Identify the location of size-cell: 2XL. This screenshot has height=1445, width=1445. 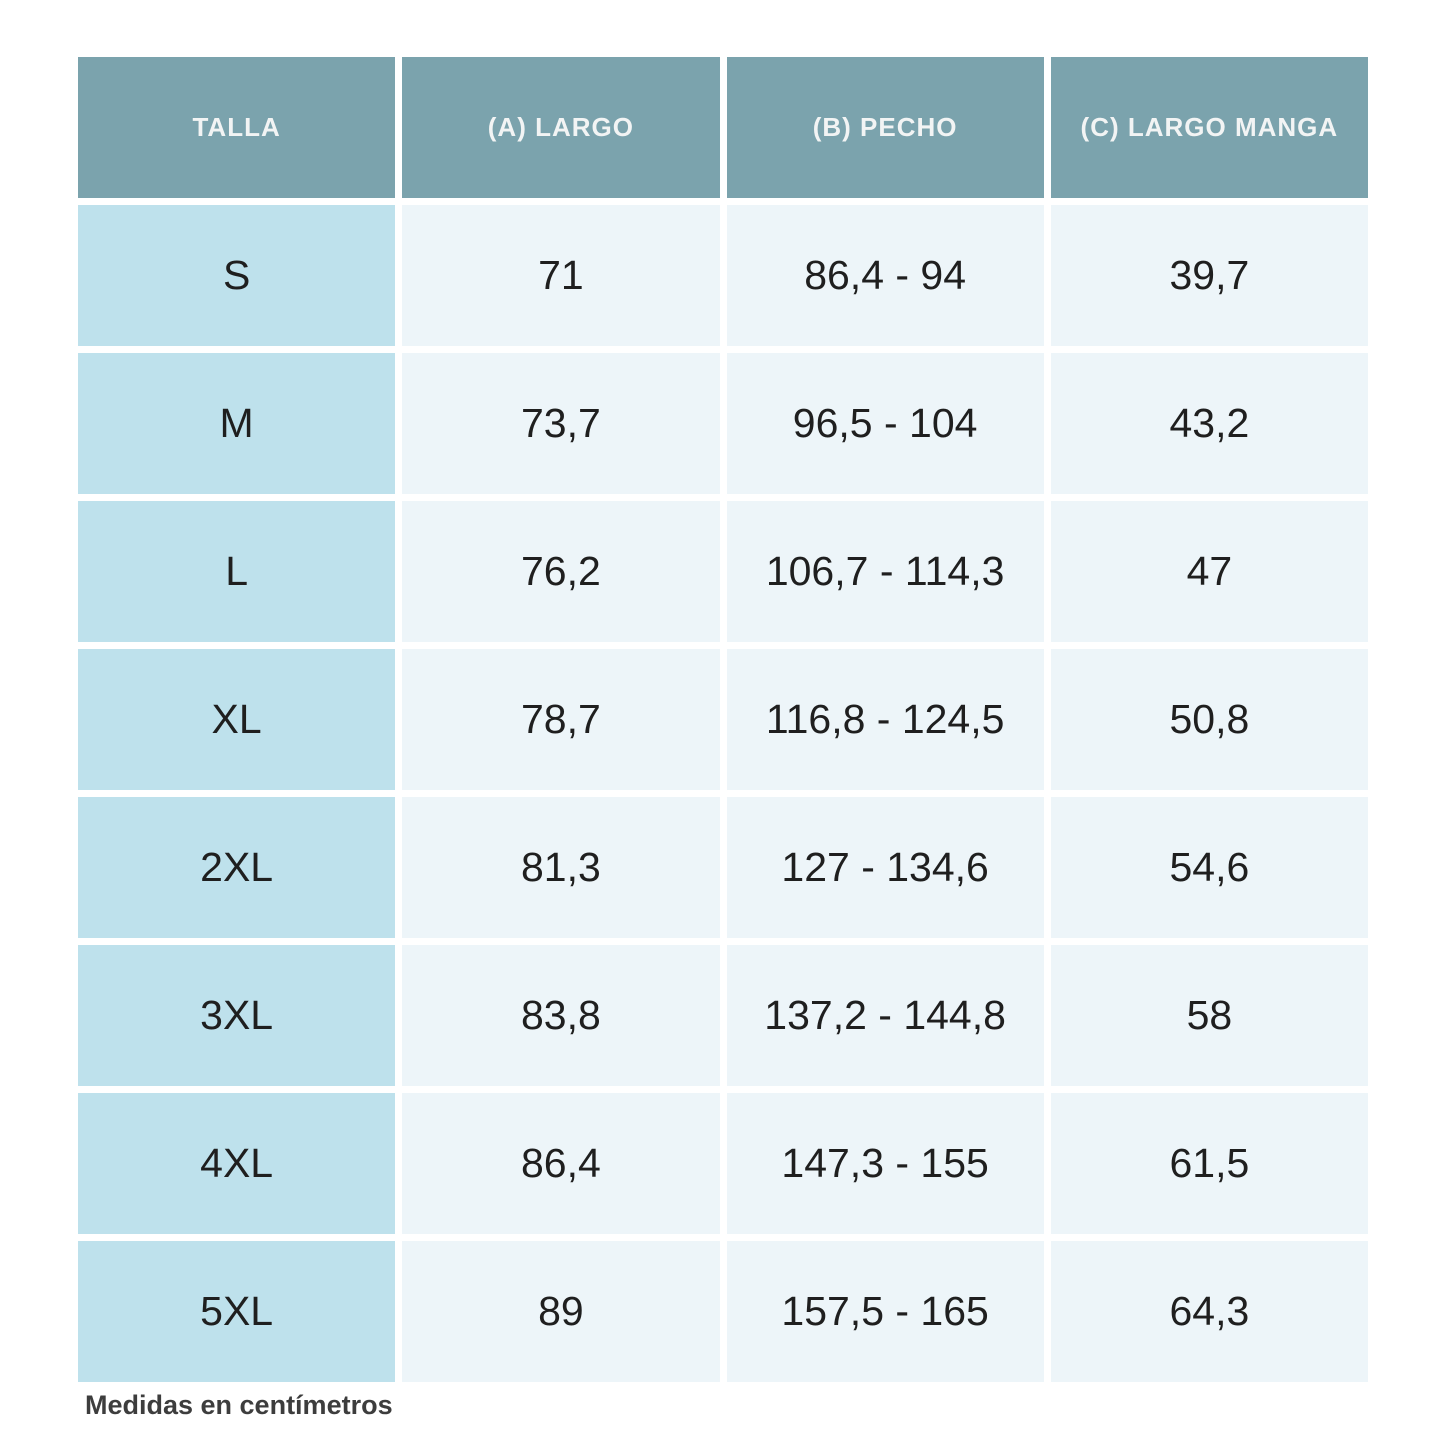
(237, 867).